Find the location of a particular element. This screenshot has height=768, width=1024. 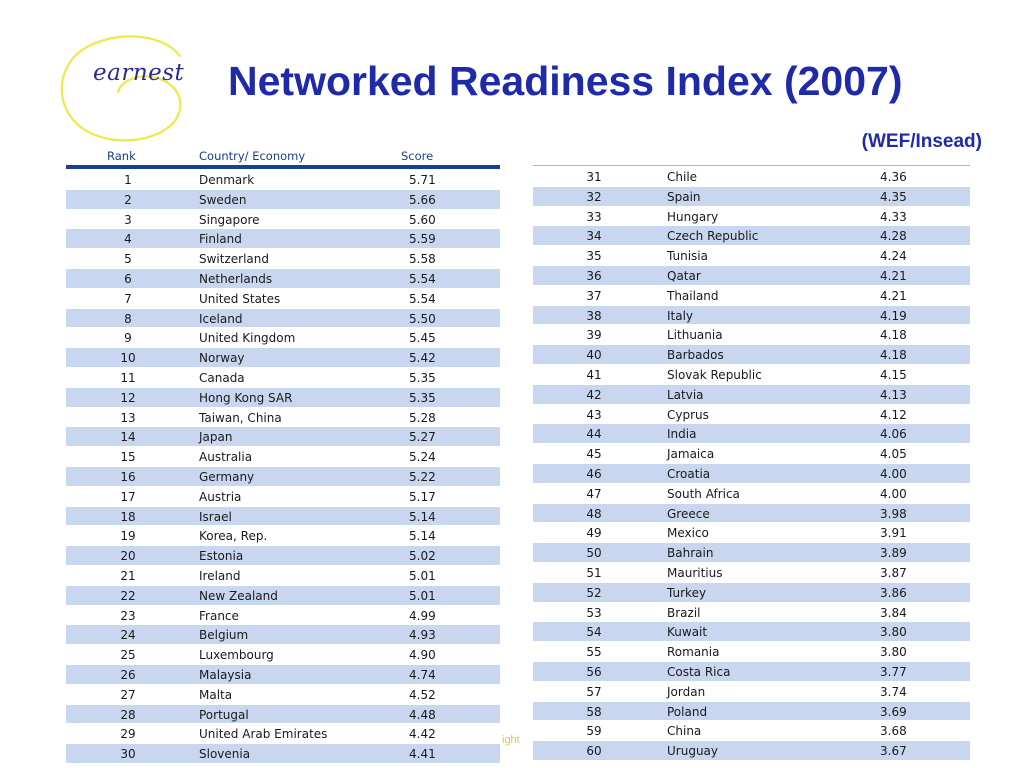

table-row: 46 Croatia 4.00 is located at coordinates (751, 473).